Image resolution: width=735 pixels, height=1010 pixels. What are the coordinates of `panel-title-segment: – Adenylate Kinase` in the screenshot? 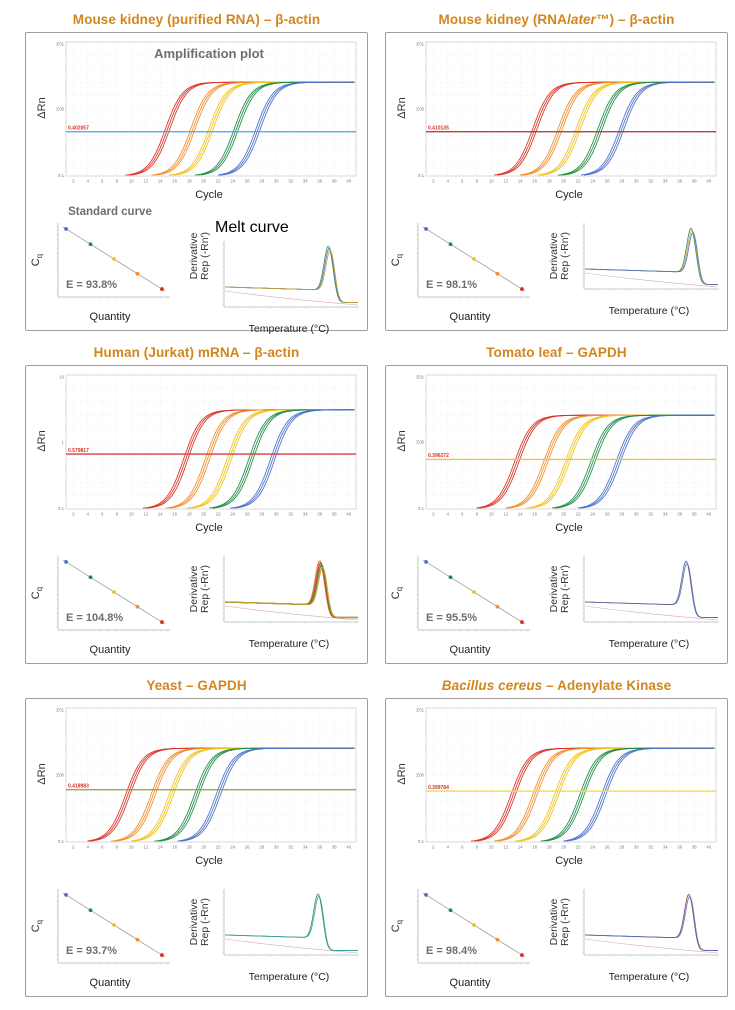 It's located at (607, 685).